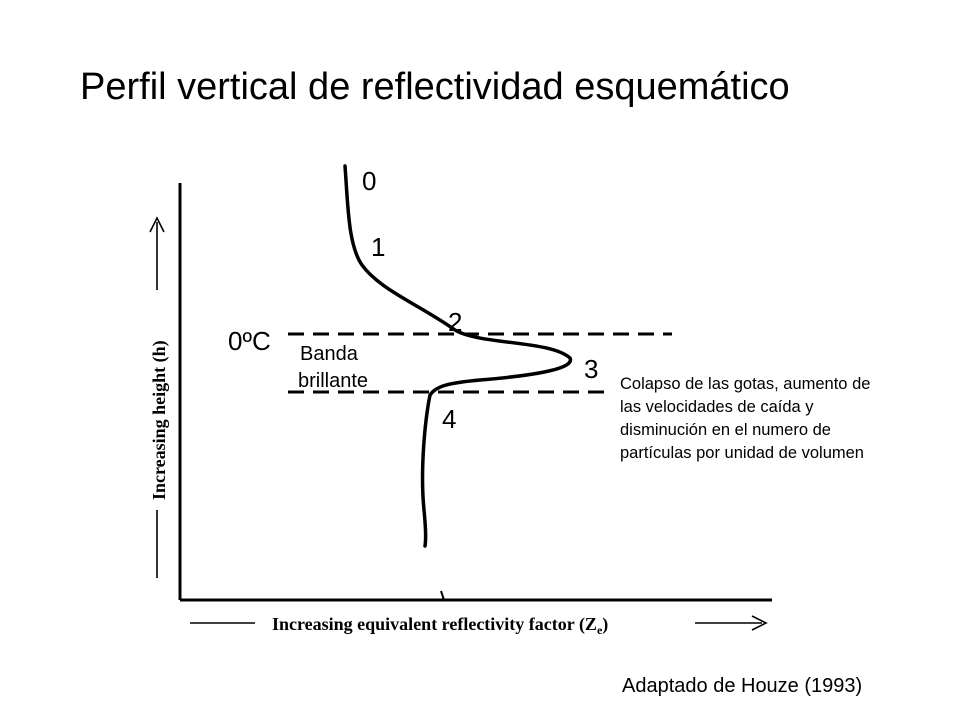 Image resolution: width=960 pixels, height=720 pixels. I want to click on note-line: disminución en el numero de, so click(725, 430).